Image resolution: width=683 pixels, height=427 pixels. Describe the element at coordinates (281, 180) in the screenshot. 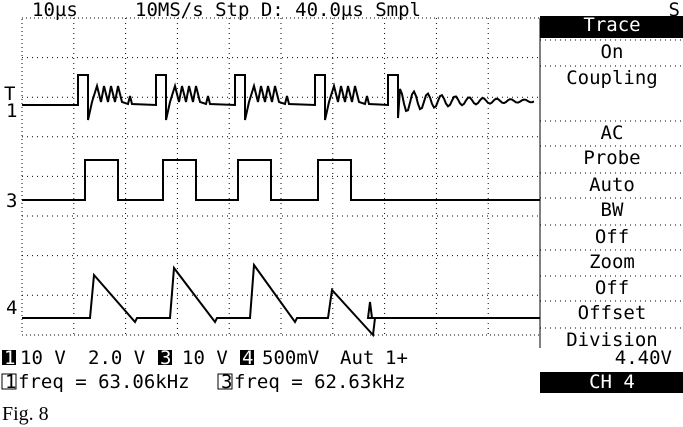

I see `trace-ch3` at that location.